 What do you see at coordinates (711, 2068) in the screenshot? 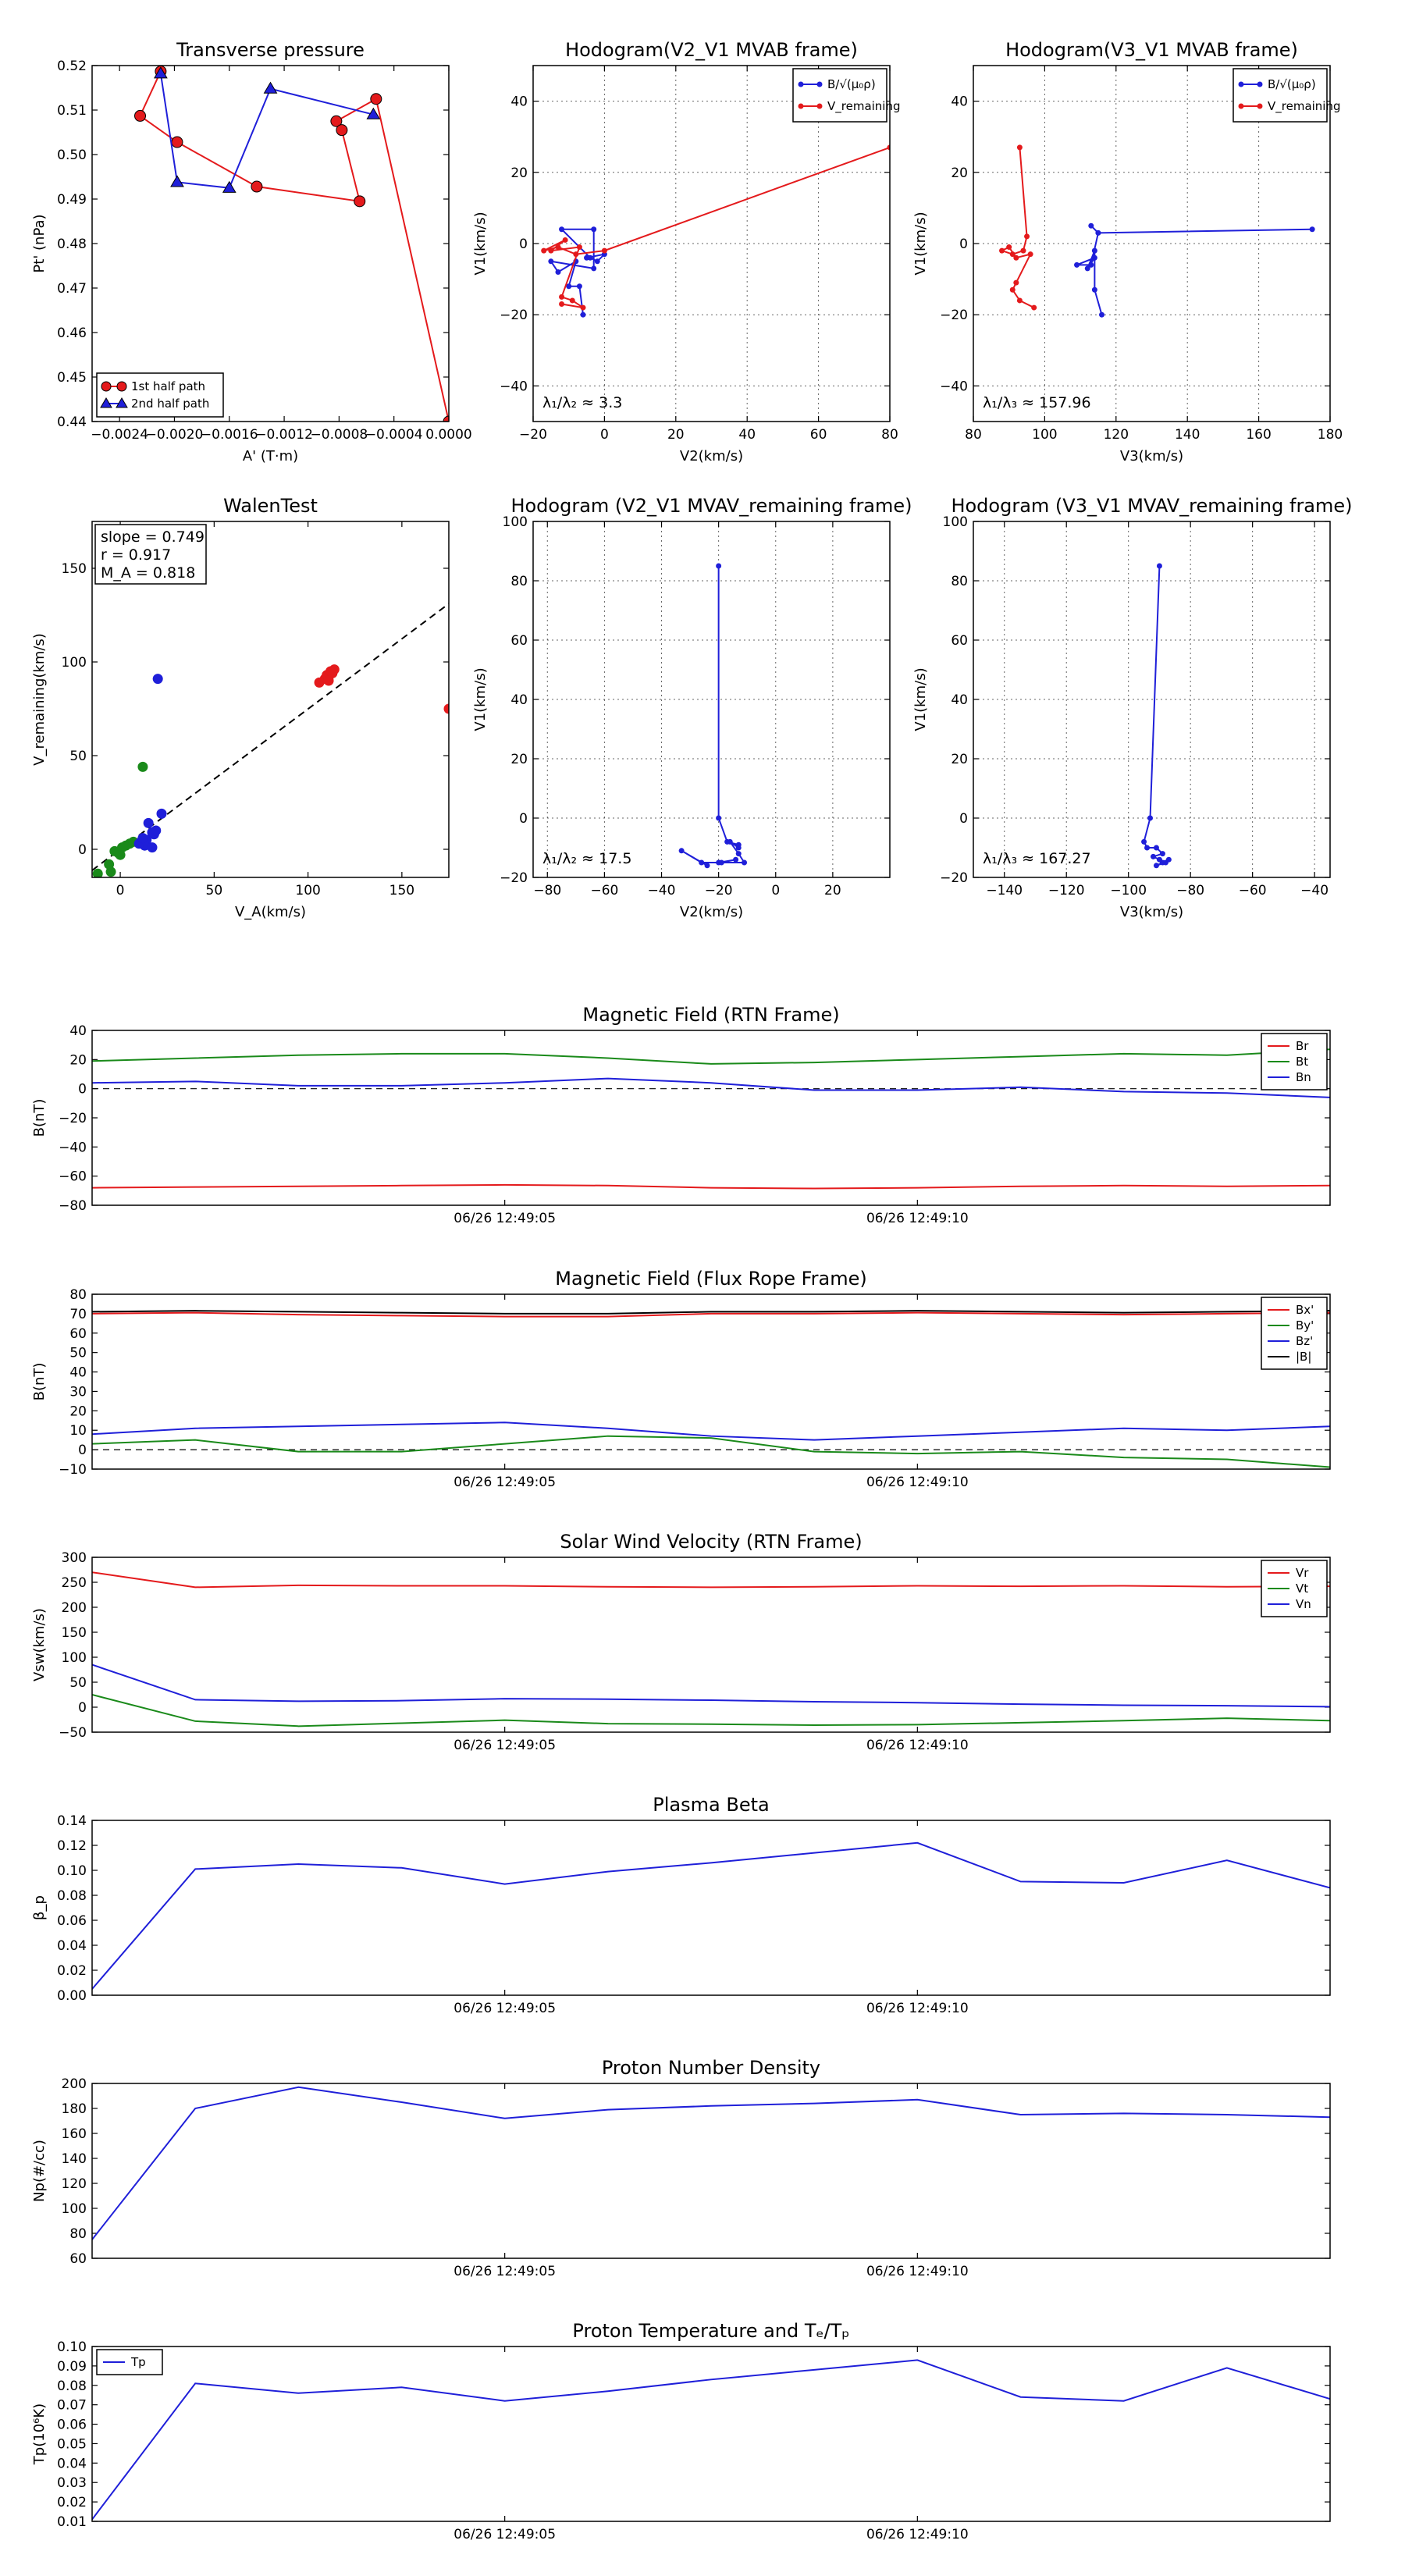
I see `proton-number-density-title: Proton Number Density` at bounding box center [711, 2068].